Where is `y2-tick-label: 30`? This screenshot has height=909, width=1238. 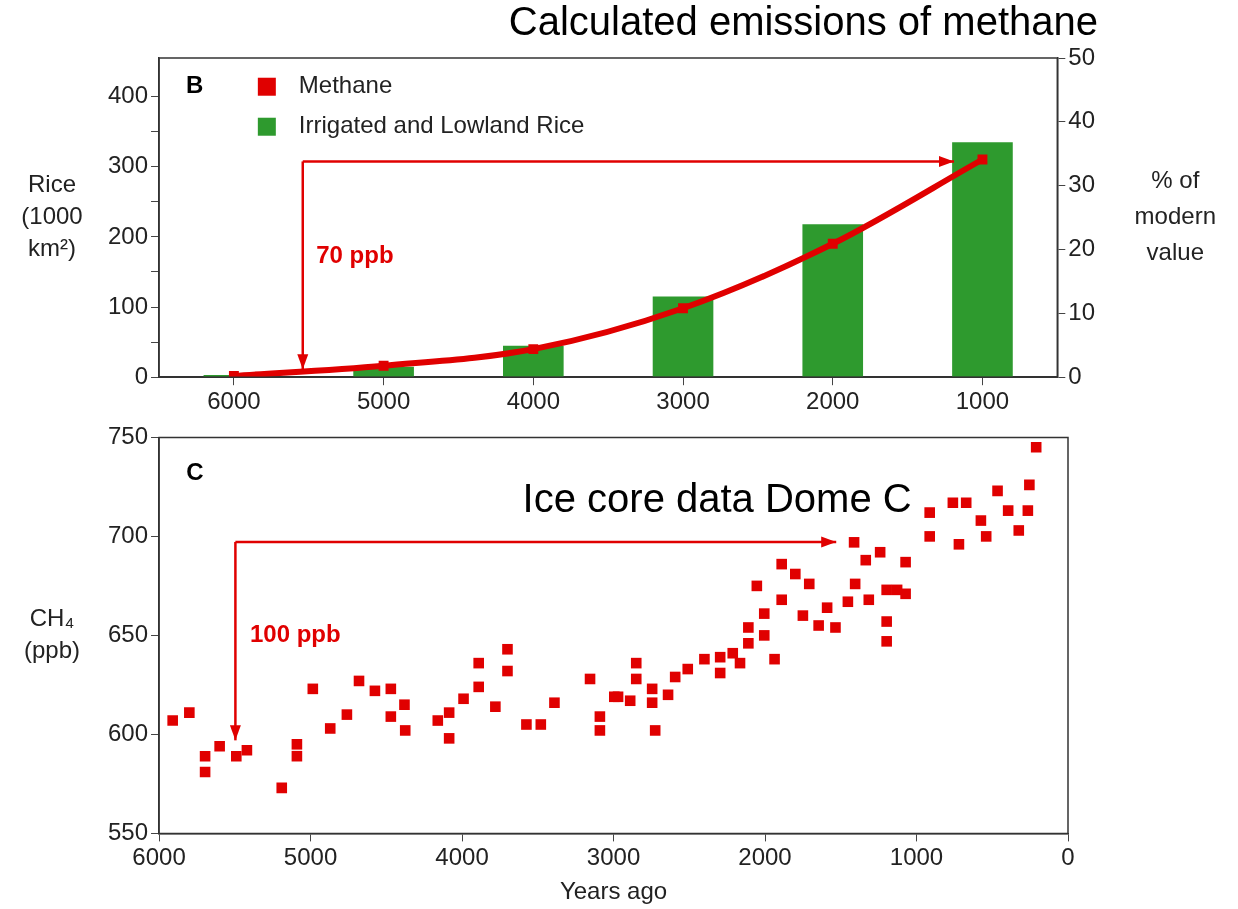
y2-tick-label: 30 is located at coordinates (1082, 184).